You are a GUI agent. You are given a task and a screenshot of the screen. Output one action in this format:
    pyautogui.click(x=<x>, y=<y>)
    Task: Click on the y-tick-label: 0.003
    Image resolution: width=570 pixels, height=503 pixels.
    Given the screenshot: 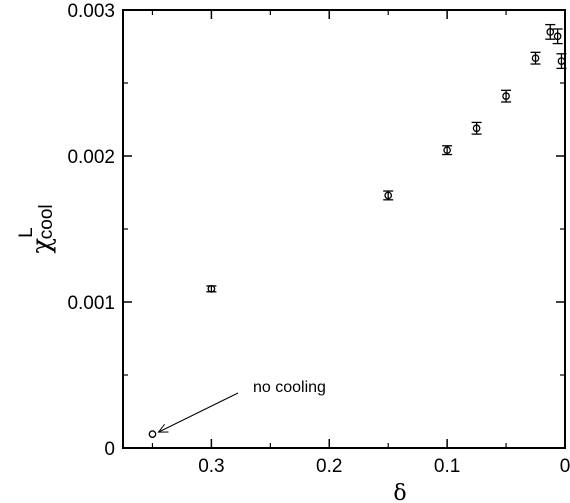 What is the action you would take?
    pyautogui.click(x=91, y=11)
    